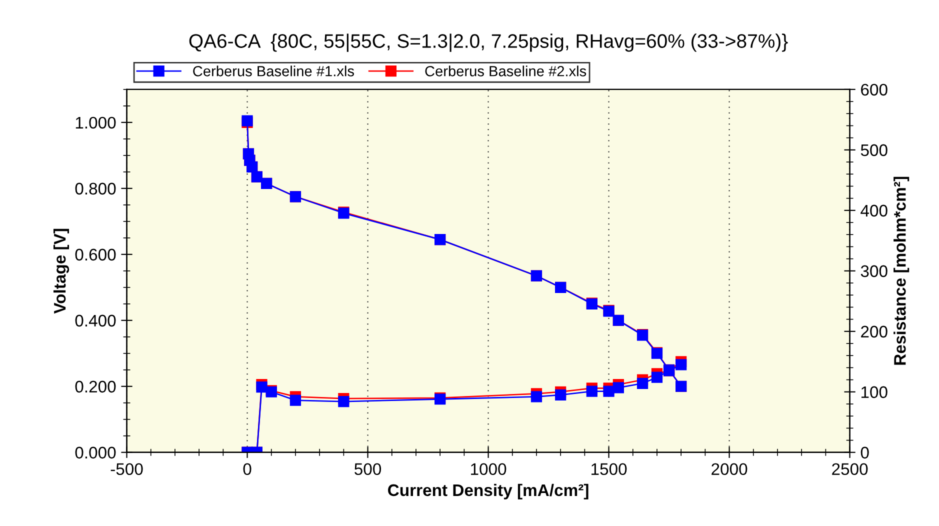 This screenshot has height=526, width=939. What do you see at coordinates (850, 469) in the screenshot?
I see `x-tick-label: 2500` at bounding box center [850, 469].